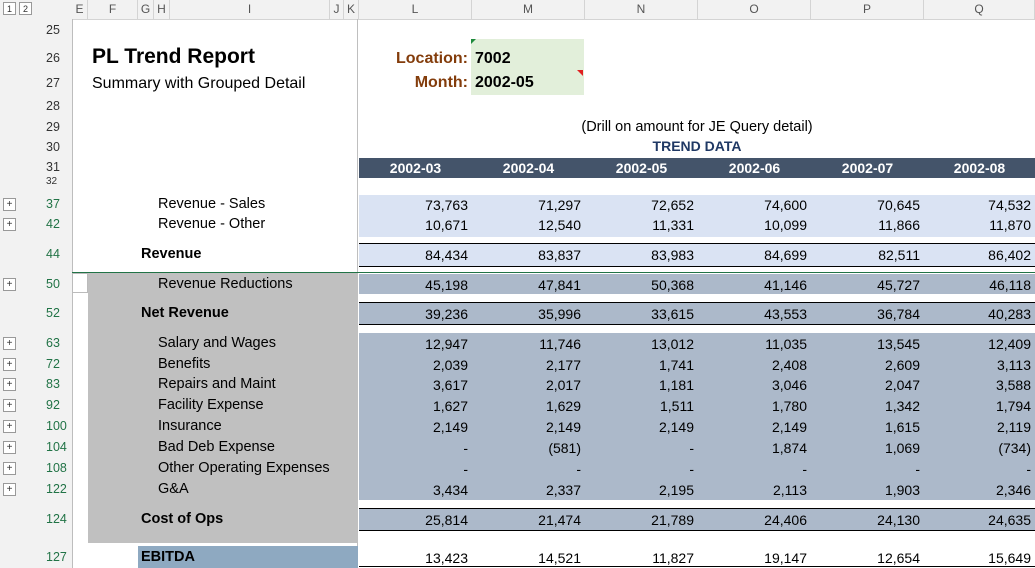  Describe the element at coordinates (1009, 314) in the screenshot. I see `amount-cell: 40,283` at that location.